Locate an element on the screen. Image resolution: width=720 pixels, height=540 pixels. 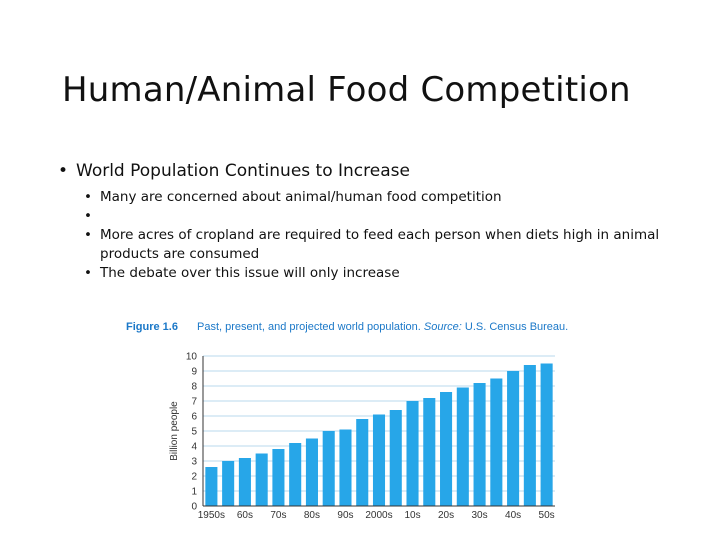
figure-source-label: Source: is located at coordinates (442, 327).